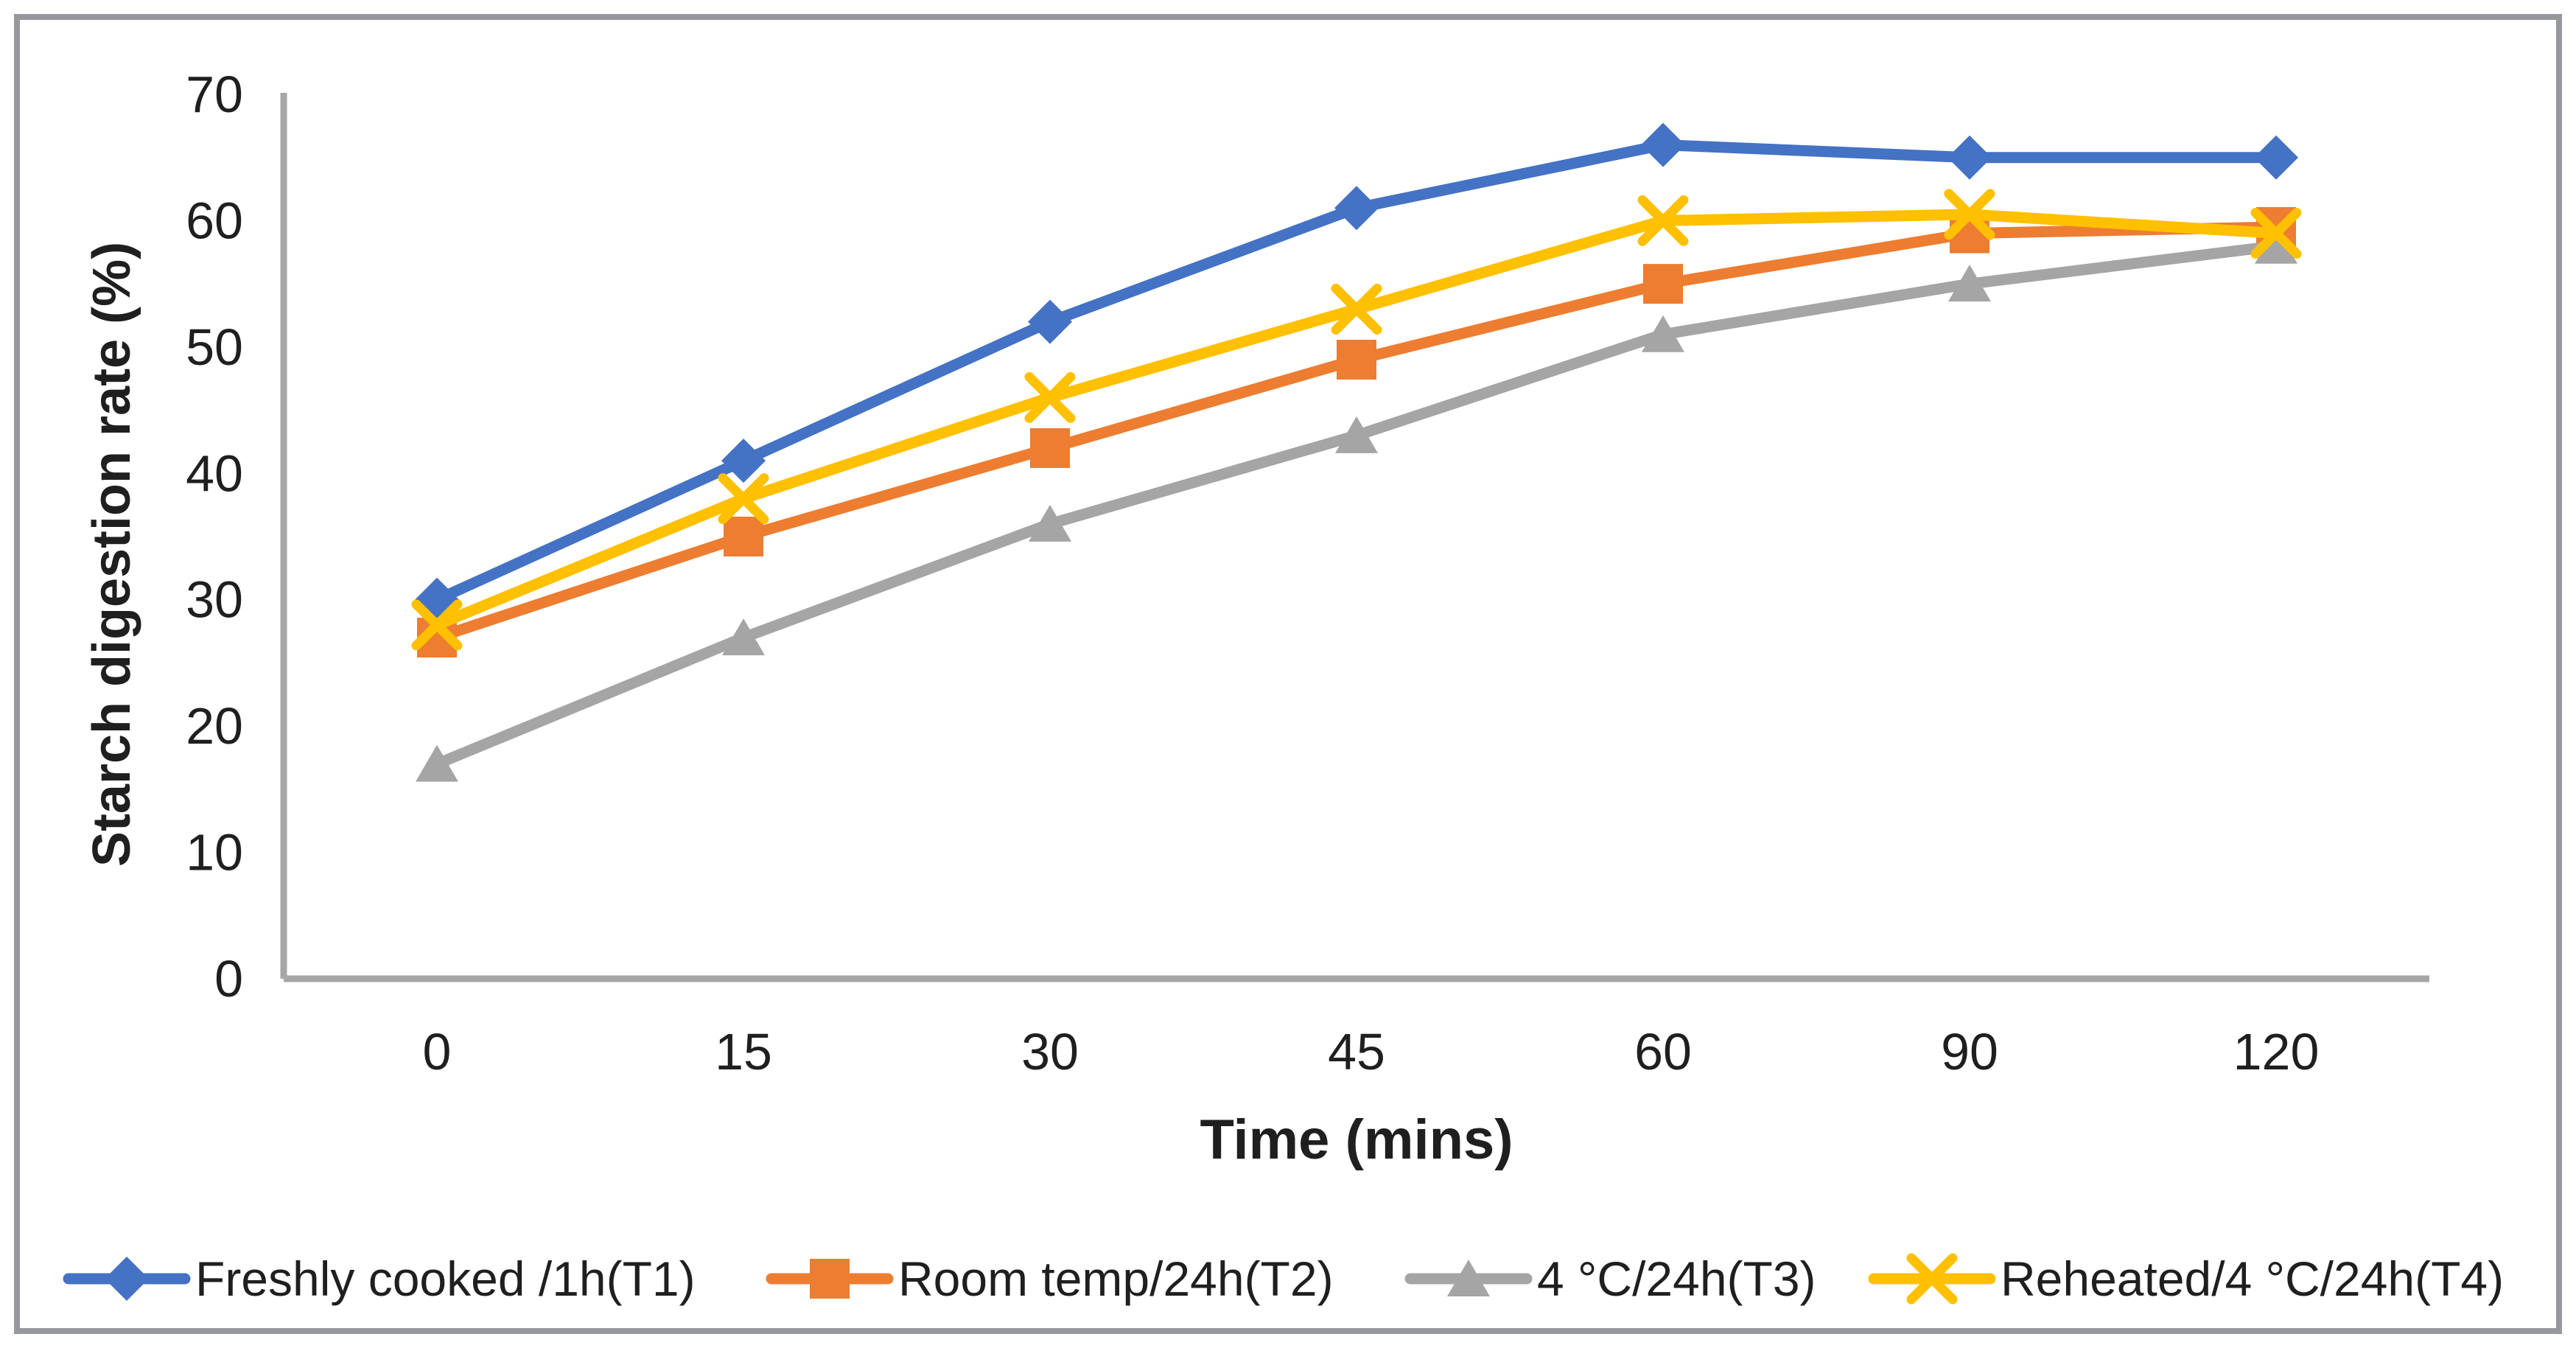 This screenshot has height=1348, width=2576. I want to click on y-tick-label: 10, so click(214, 852).